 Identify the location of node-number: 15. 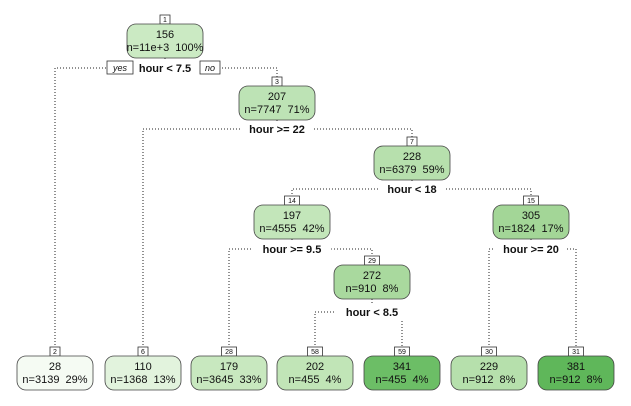
(531, 201).